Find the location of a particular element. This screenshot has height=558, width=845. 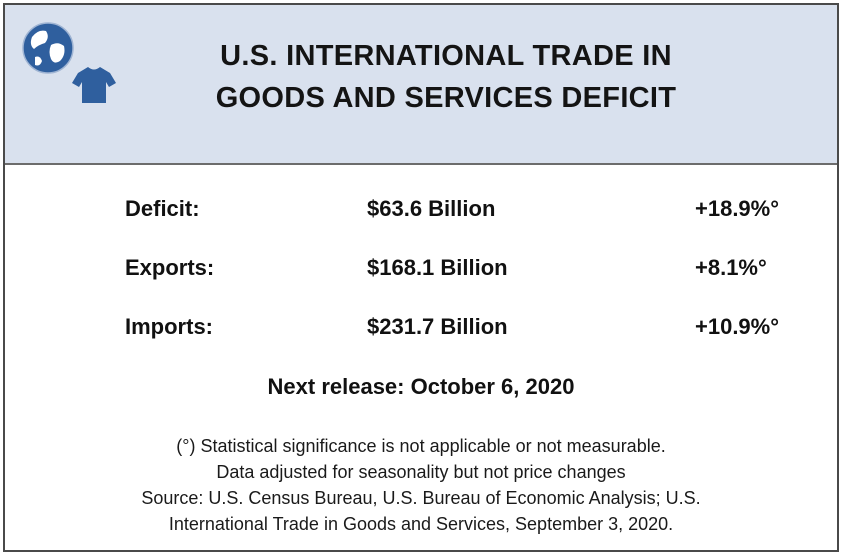

imports-label: Imports: is located at coordinates (169, 326).